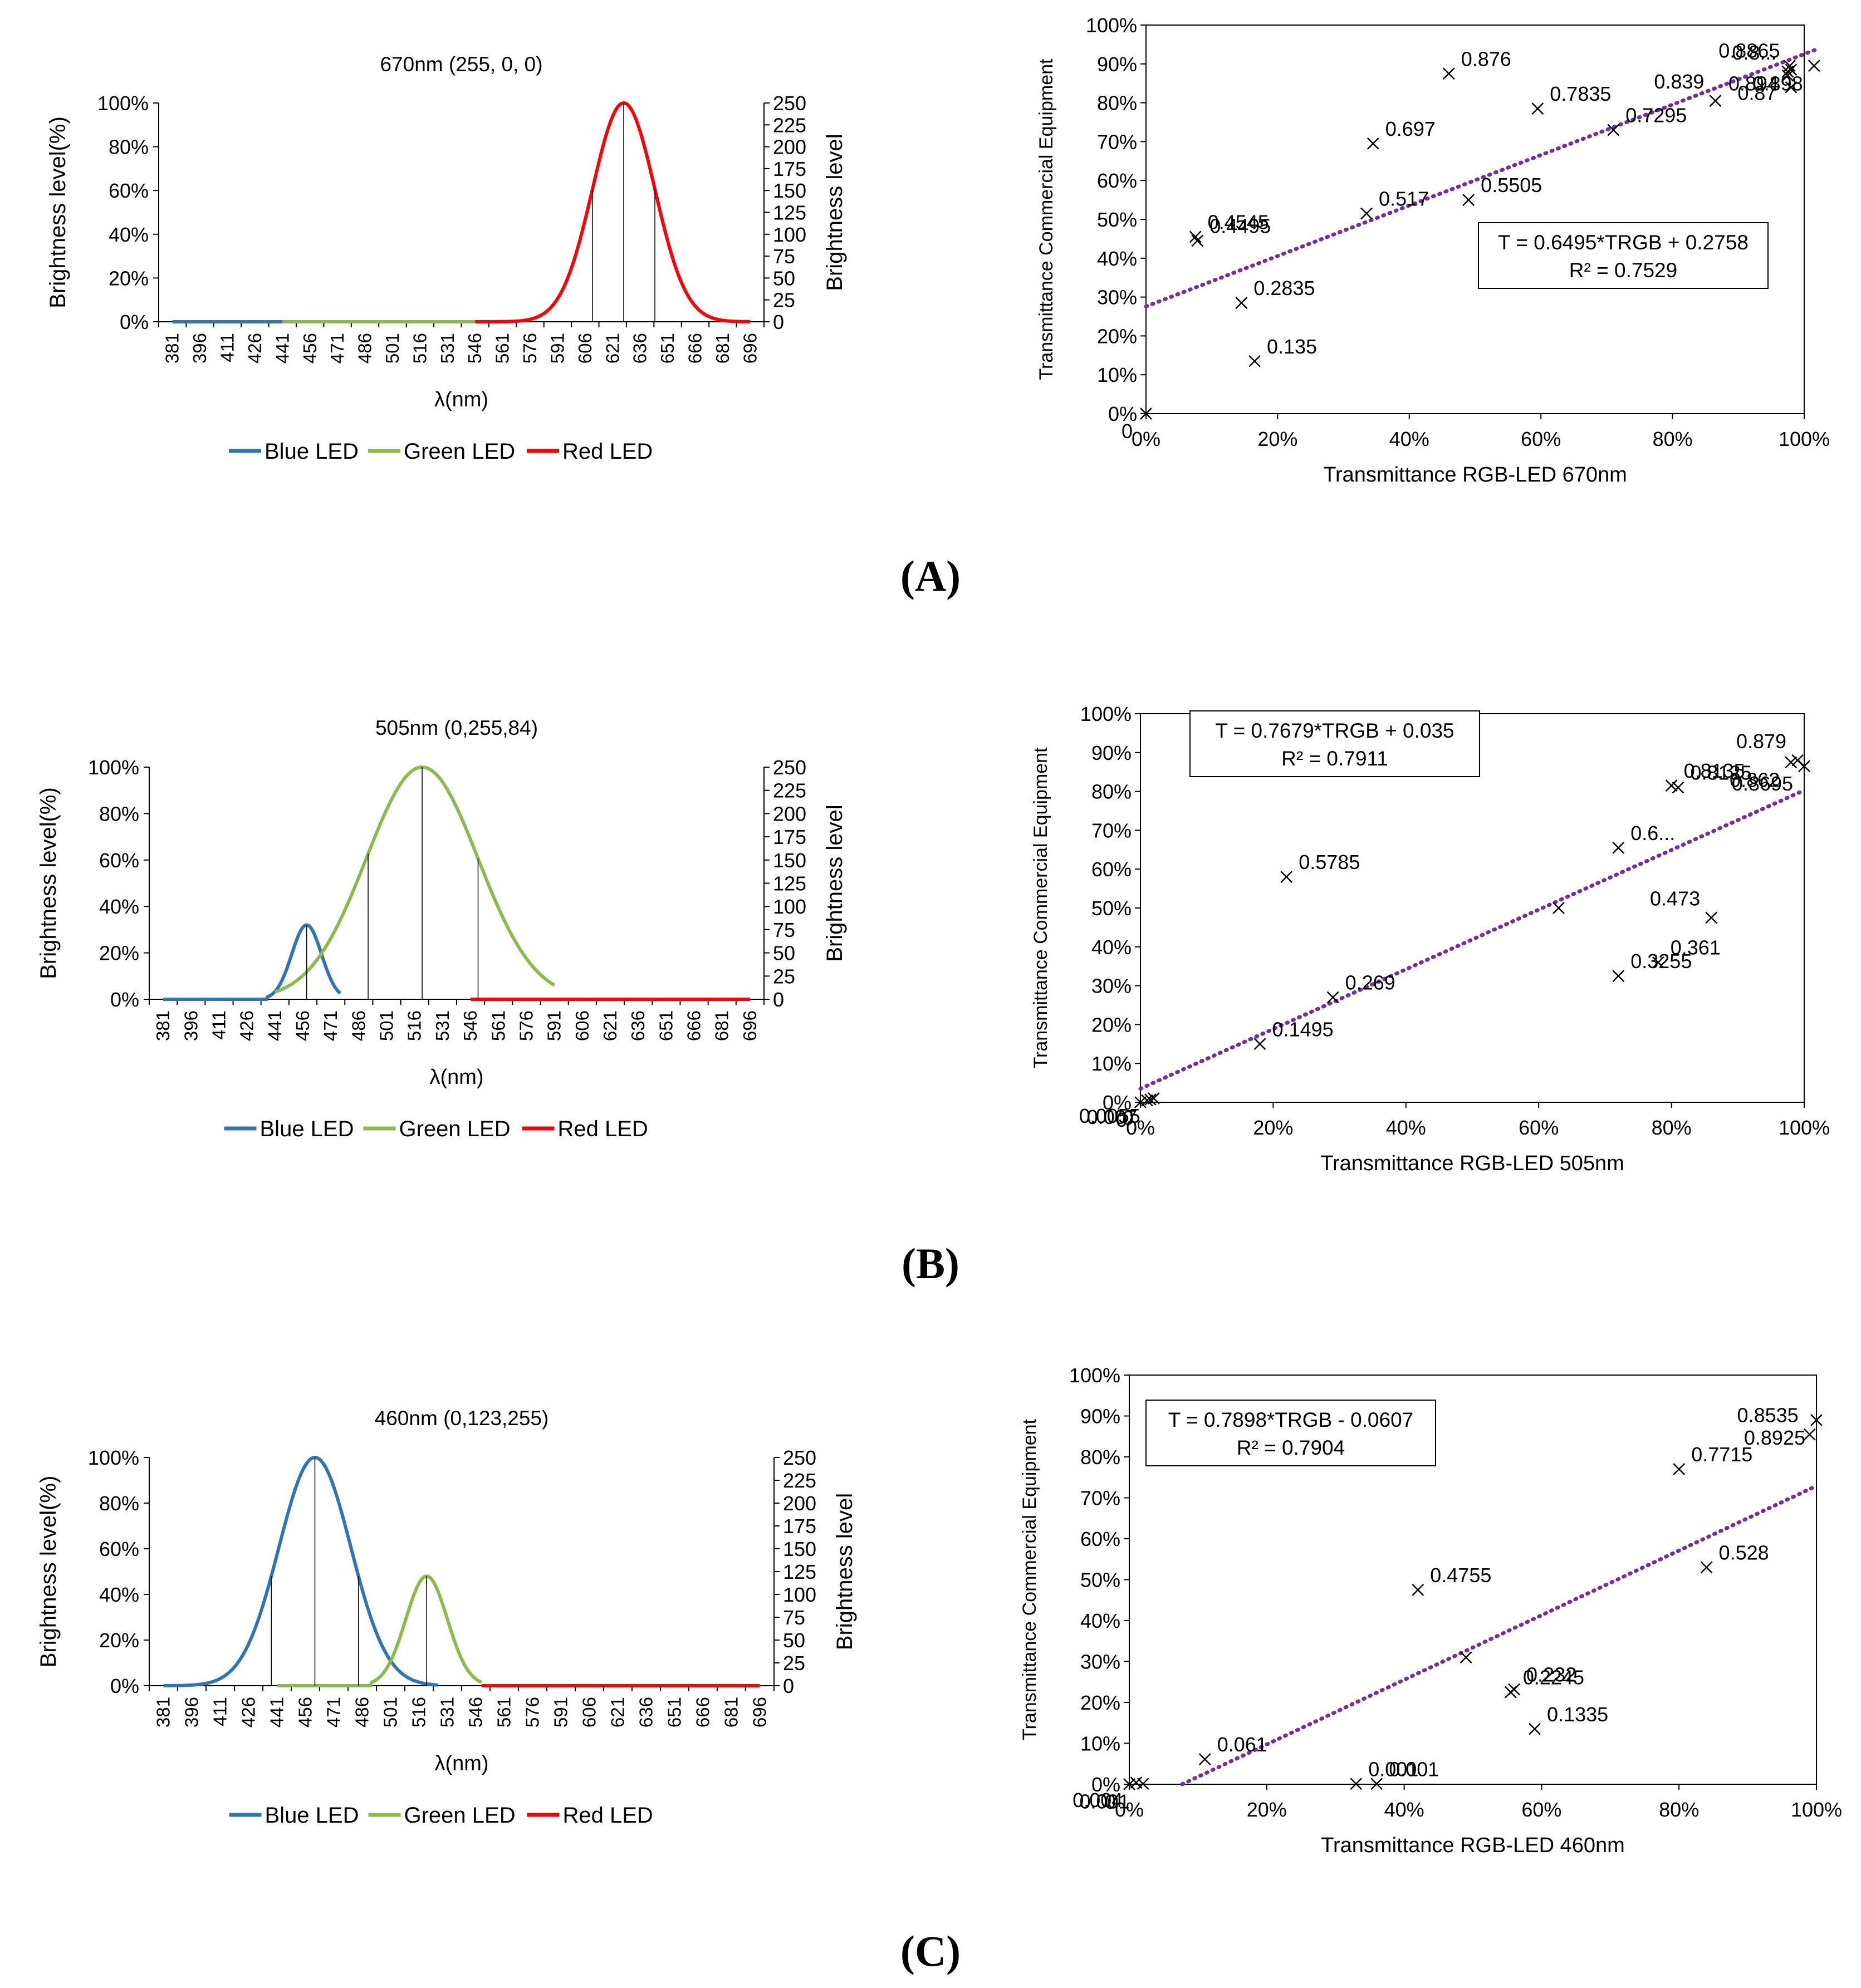 This screenshot has width=1861, height=1988. I want to click on y-tick-label: 80%, so click(1117, 103).